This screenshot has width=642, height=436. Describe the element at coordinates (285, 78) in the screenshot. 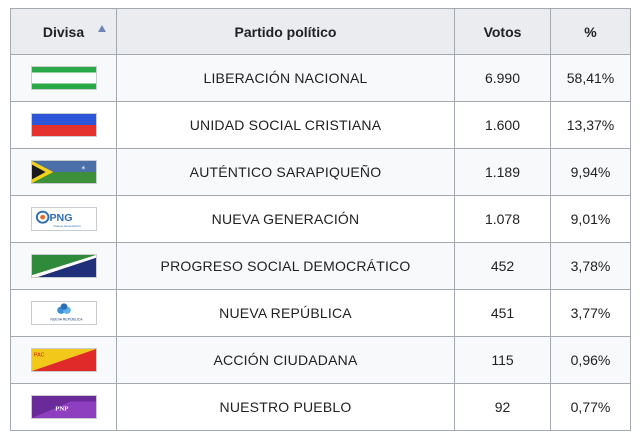

I see `party-name: LIBERACIÓN NACIONAL` at that location.